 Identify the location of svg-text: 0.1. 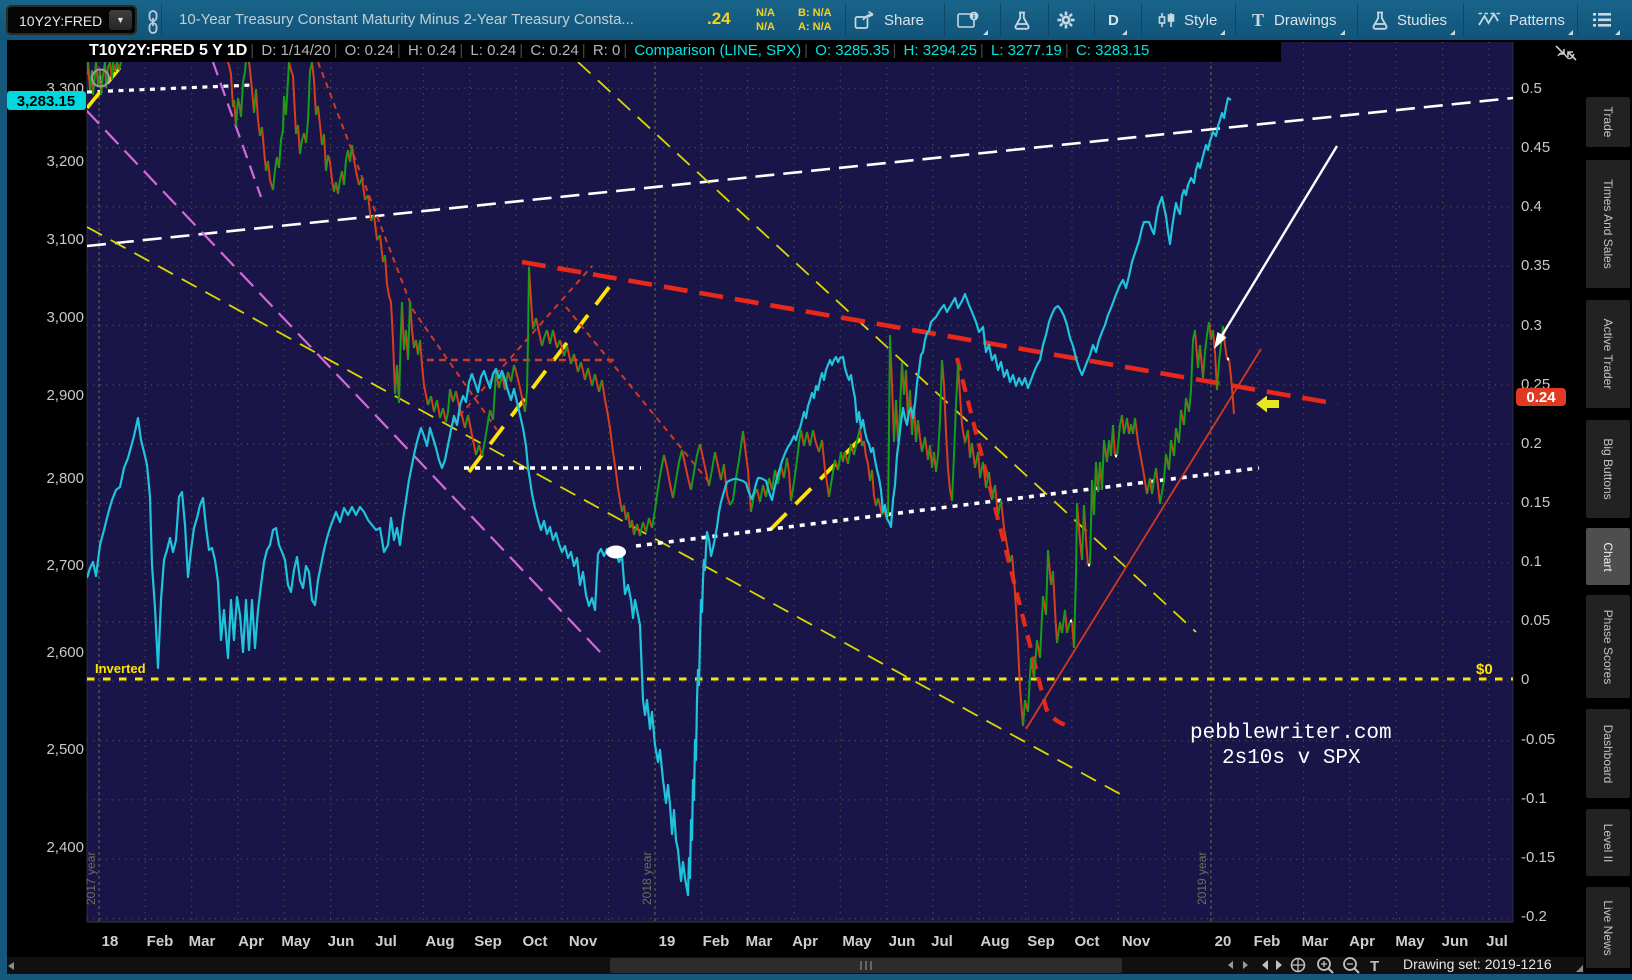
(1531, 561).